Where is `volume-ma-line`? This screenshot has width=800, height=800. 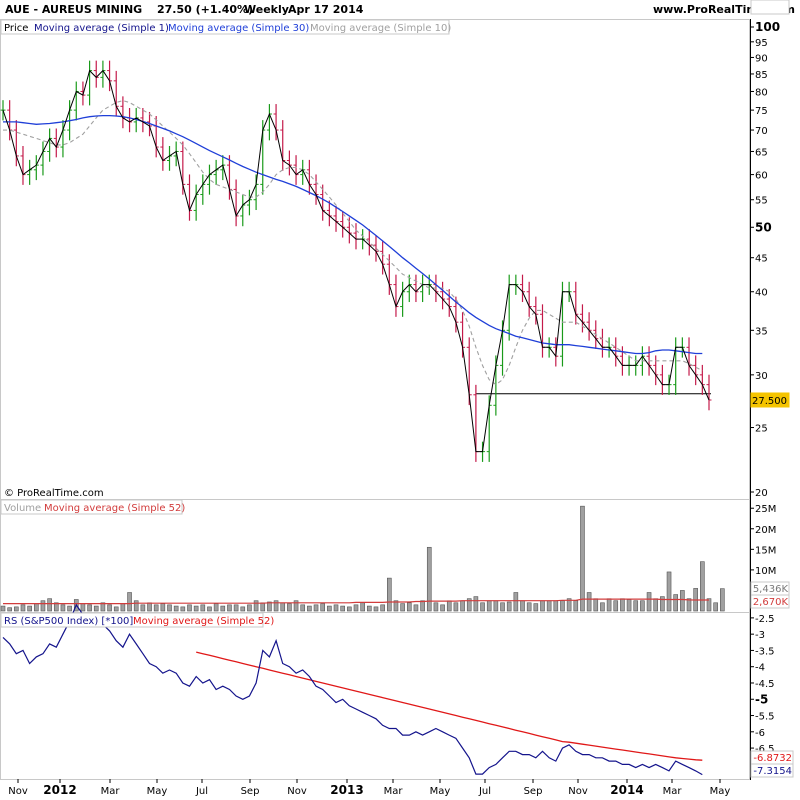
volume-ma-line is located at coordinates (356, 601).